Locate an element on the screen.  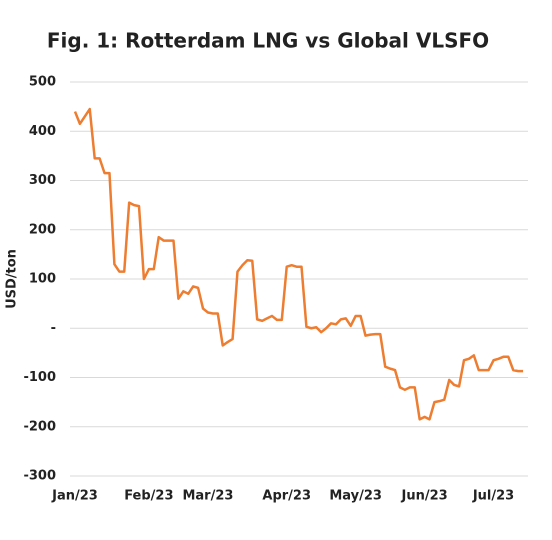
x-tick-label: Jun/23 is located at coordinates (424, 496).